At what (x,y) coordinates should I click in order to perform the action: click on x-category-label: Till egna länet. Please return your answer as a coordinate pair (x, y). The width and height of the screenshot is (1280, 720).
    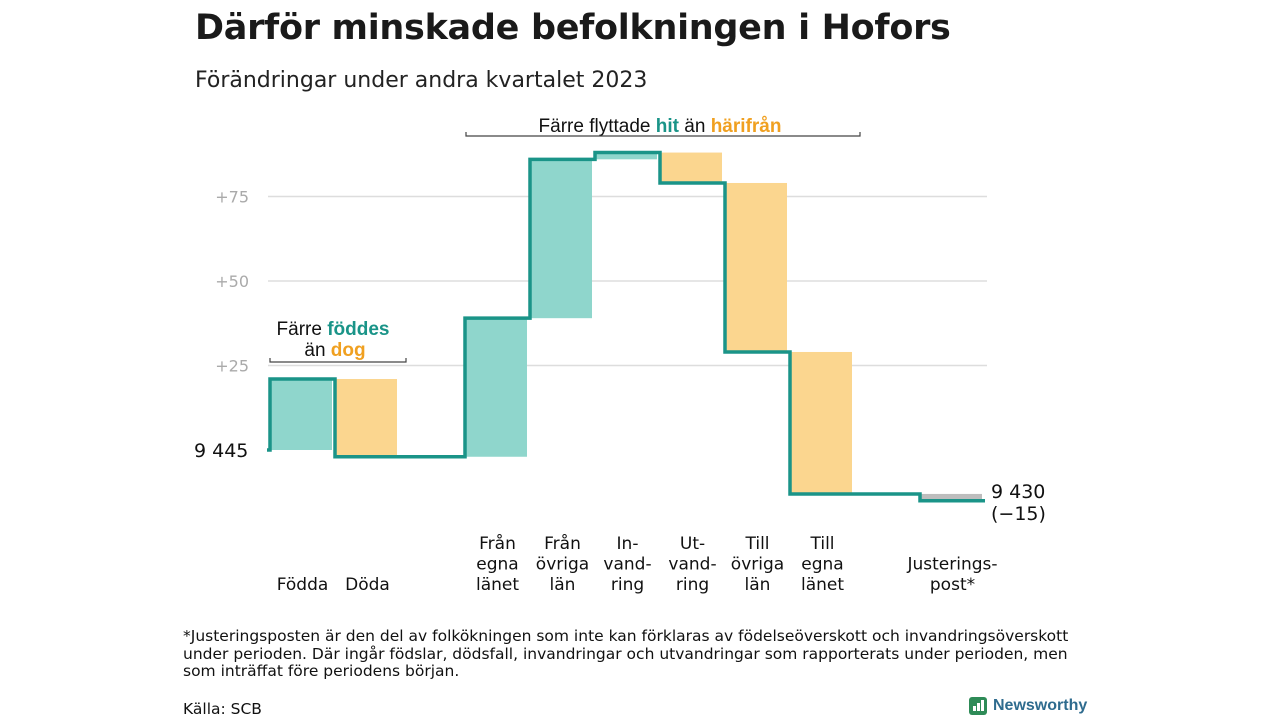
    Looking at the image, I should click on (822, 564).